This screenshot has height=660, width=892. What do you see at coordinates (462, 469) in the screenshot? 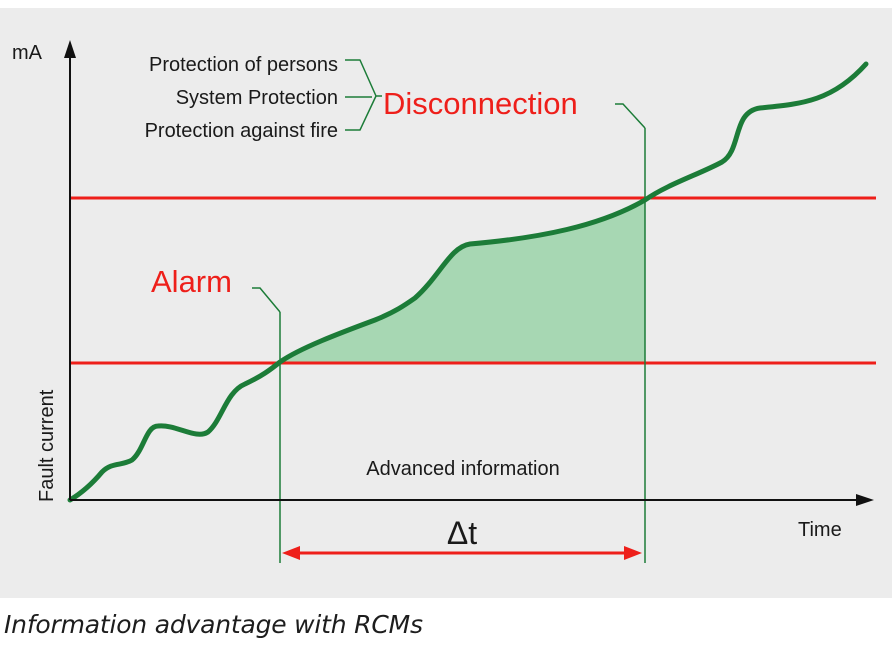
I see `advanced-information-label: Advanced information` at bounding box center [462, 469].